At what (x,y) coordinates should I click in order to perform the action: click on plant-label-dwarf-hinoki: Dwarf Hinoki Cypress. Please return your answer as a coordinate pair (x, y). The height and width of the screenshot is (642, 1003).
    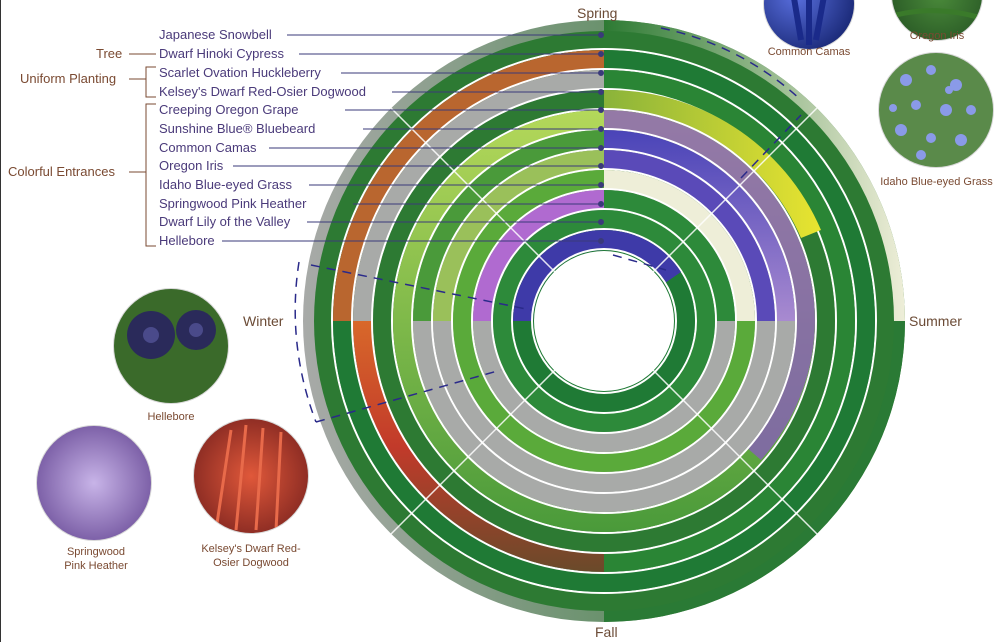
    Looking at the image, I should click on (221, 53).